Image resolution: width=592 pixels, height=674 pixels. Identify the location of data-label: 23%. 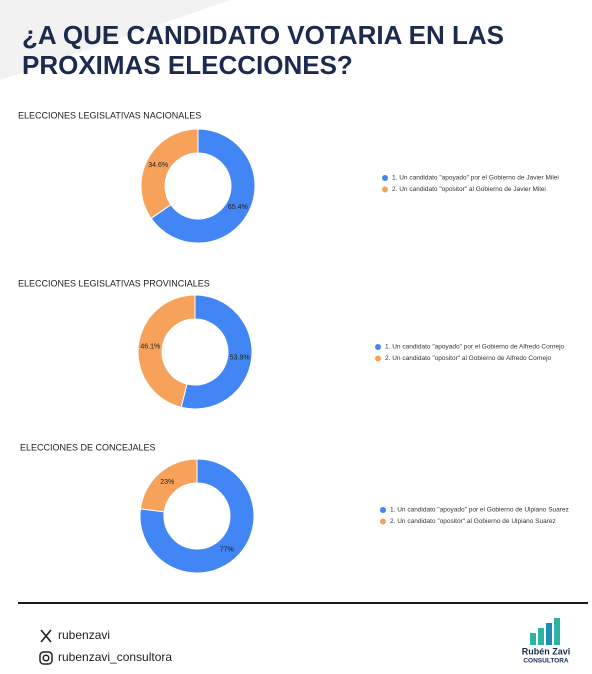
(167, 482).